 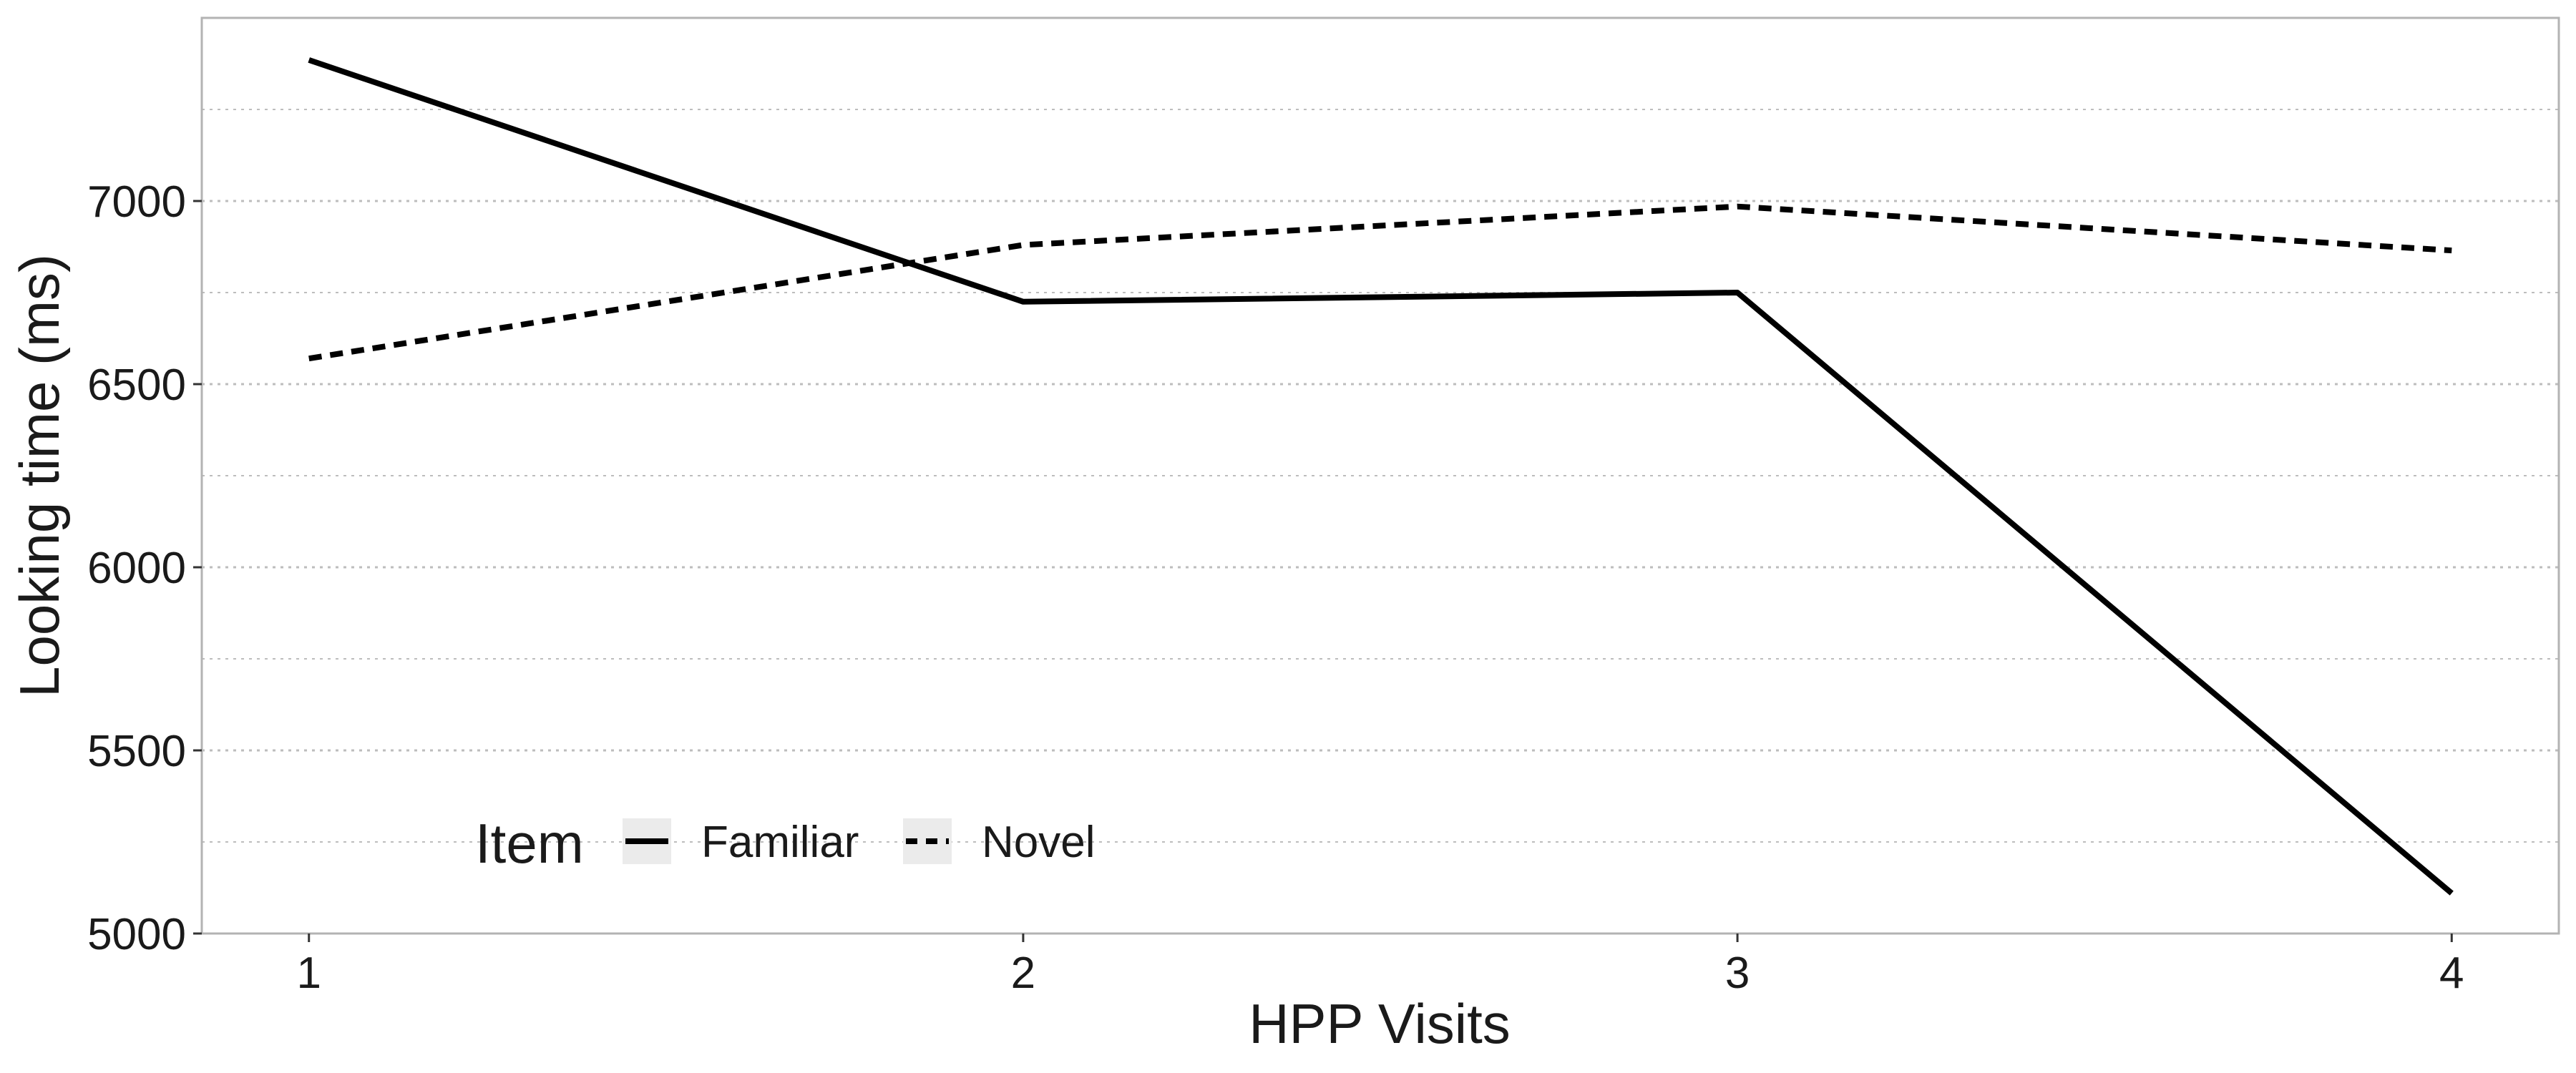 I want to click on y-tick-label: 5000, so click(x=136, y=934).